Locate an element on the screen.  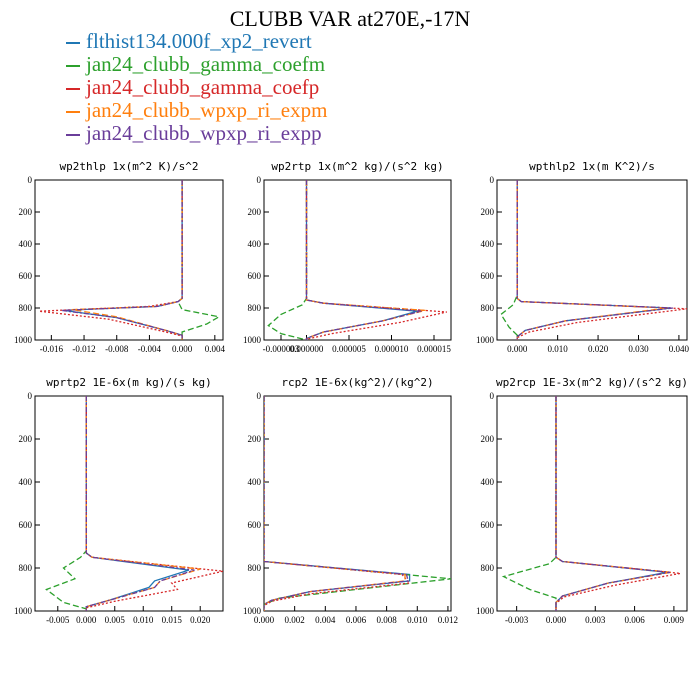
x-tick-label: -0.000003 is located at coordinates (281, 349).